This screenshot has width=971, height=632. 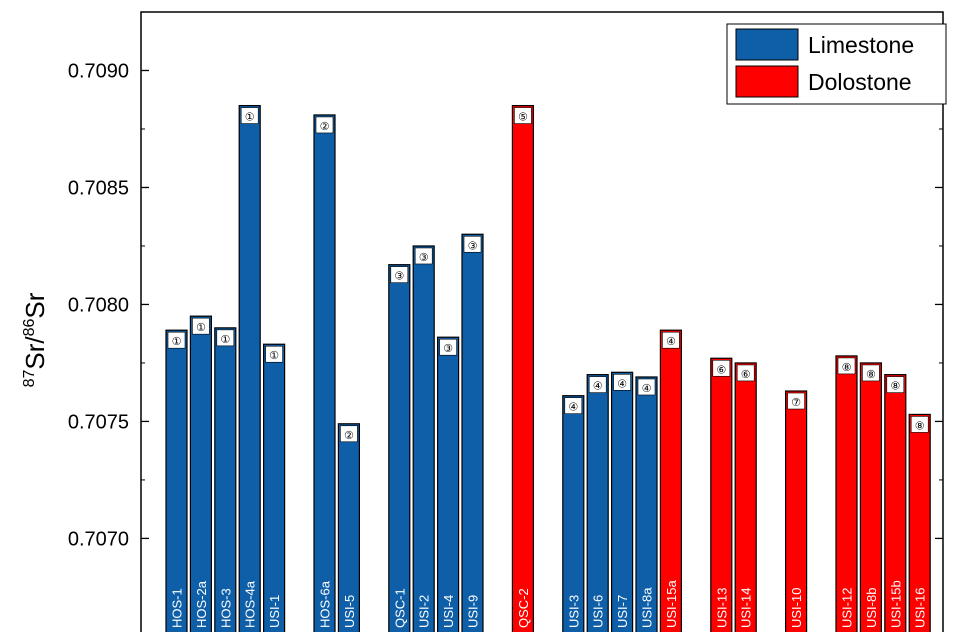 What do you see at coordinates (349, 611) in the screenshot?
I see `bar-category-label: USI-5` at bounding box center [349, 611].